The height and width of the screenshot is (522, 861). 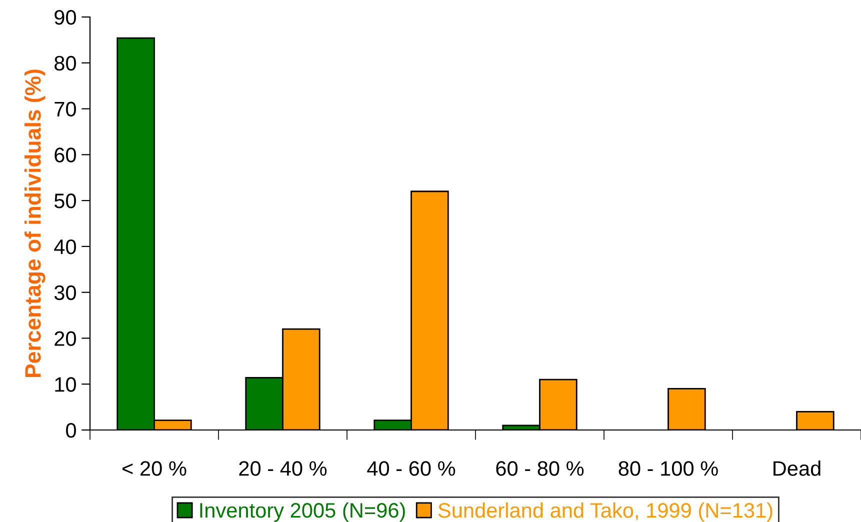 What do you see at coordinates (154, 468) in the screenshot?
I see `x-tick-label: < 20 %` at bounding box center [154, 468].